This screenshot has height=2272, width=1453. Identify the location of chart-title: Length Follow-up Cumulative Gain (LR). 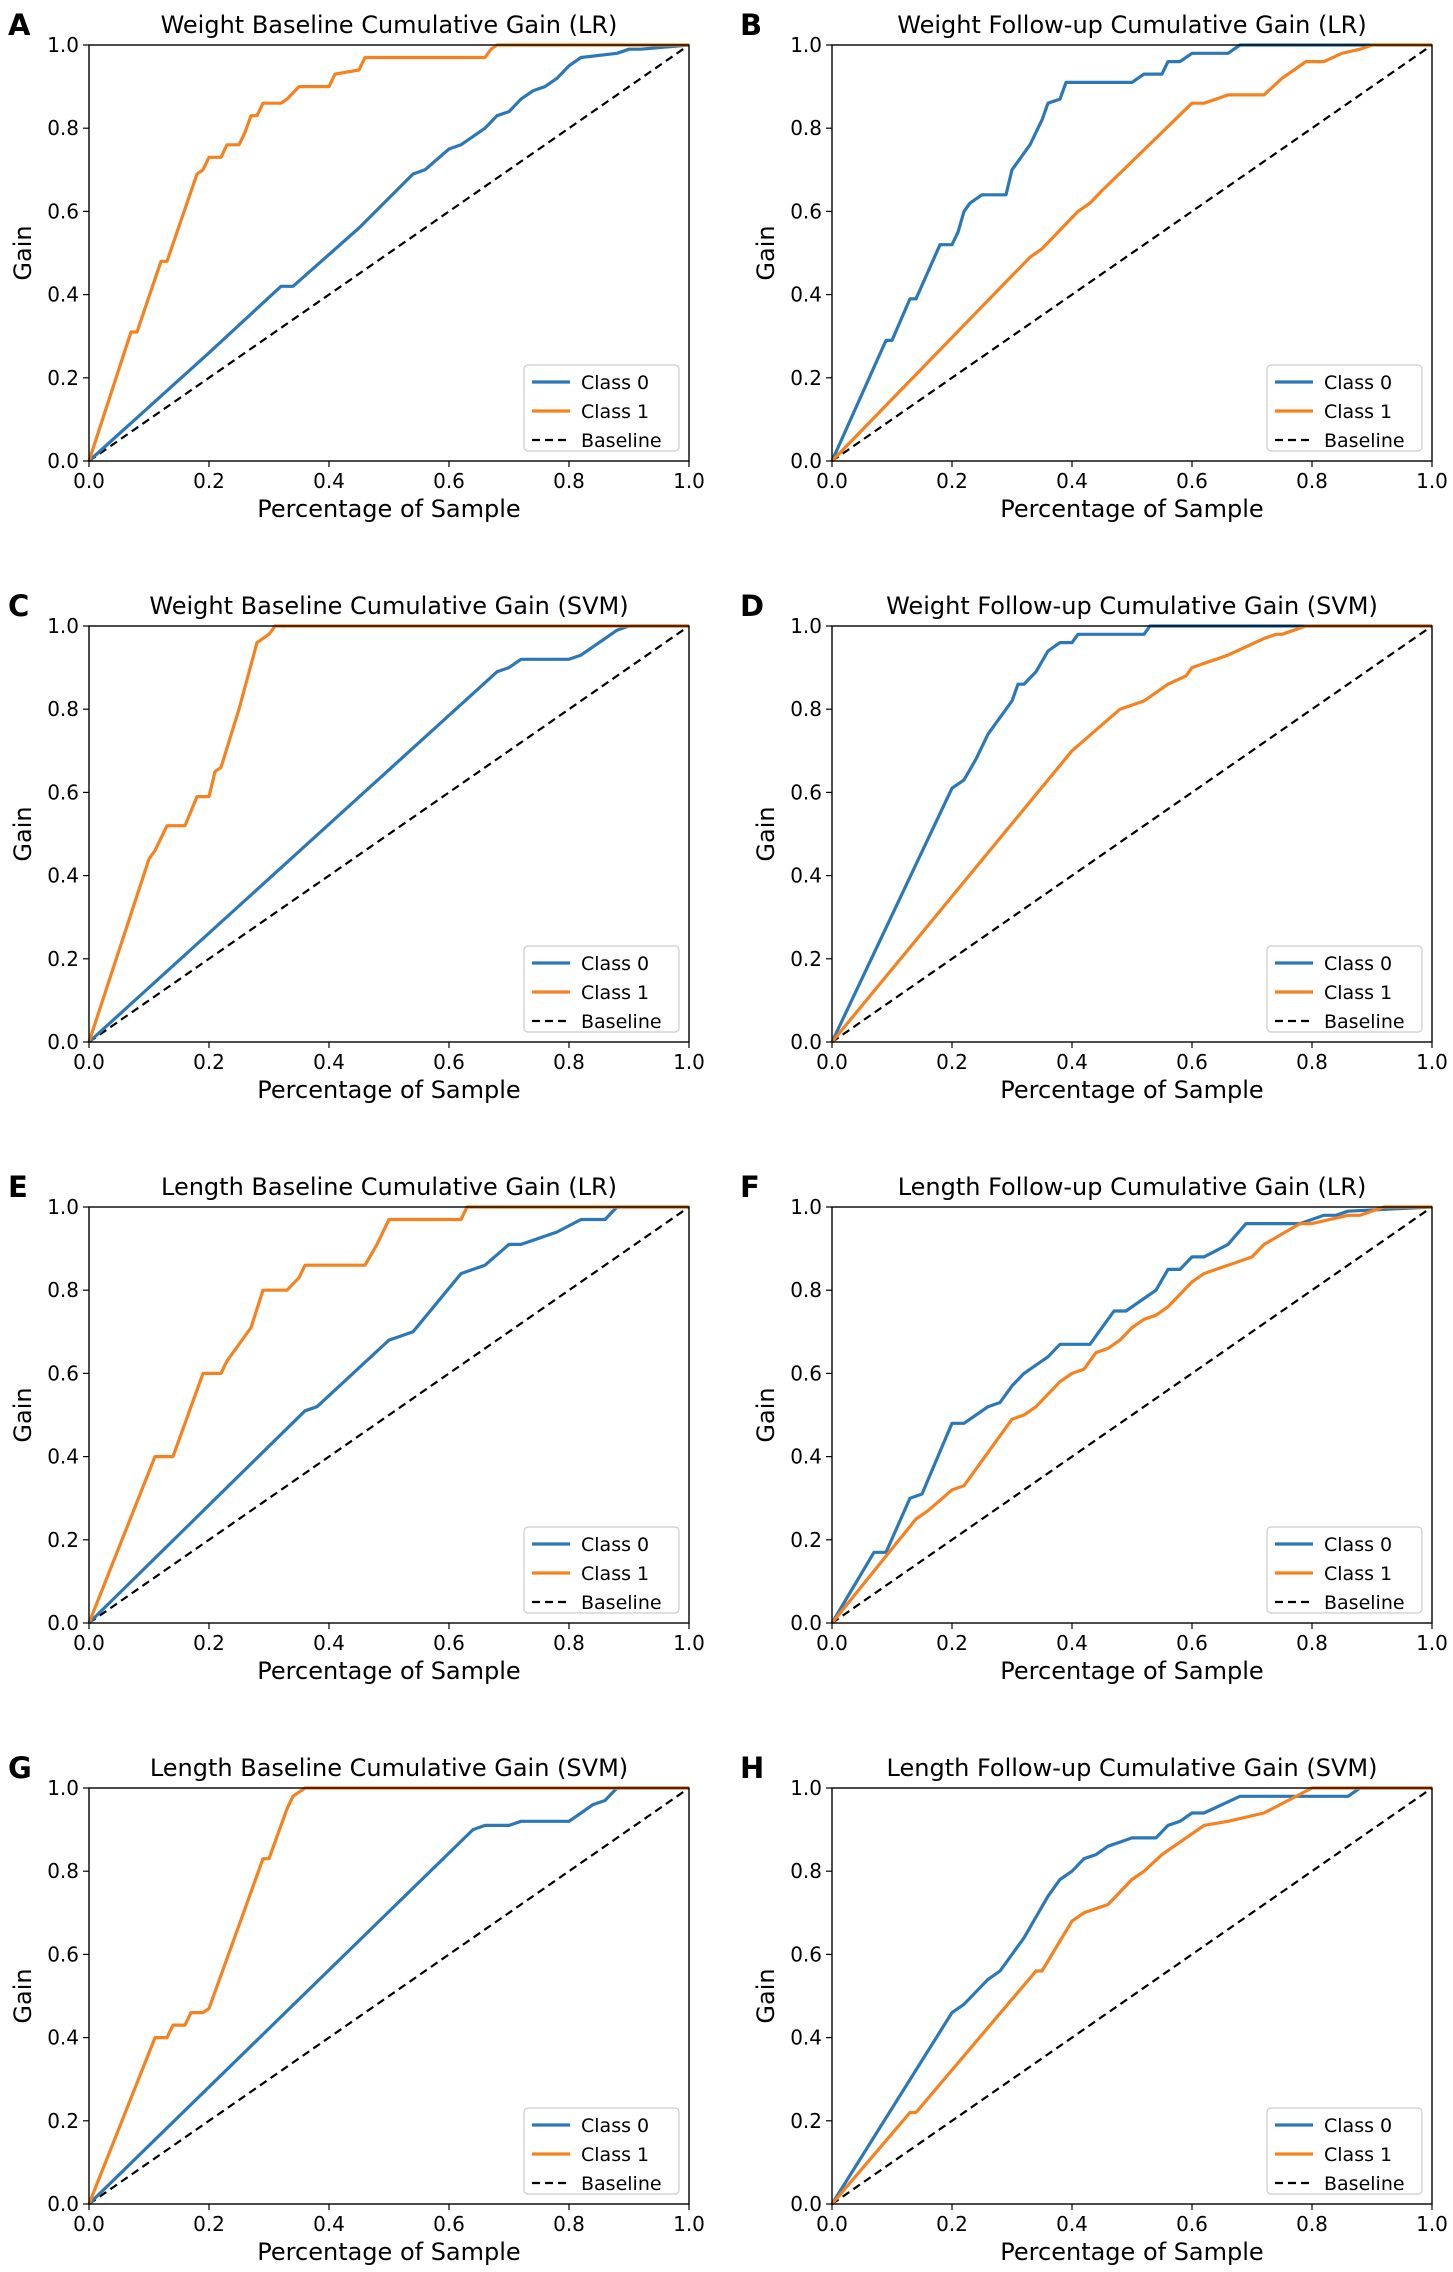
(1132, 1187).